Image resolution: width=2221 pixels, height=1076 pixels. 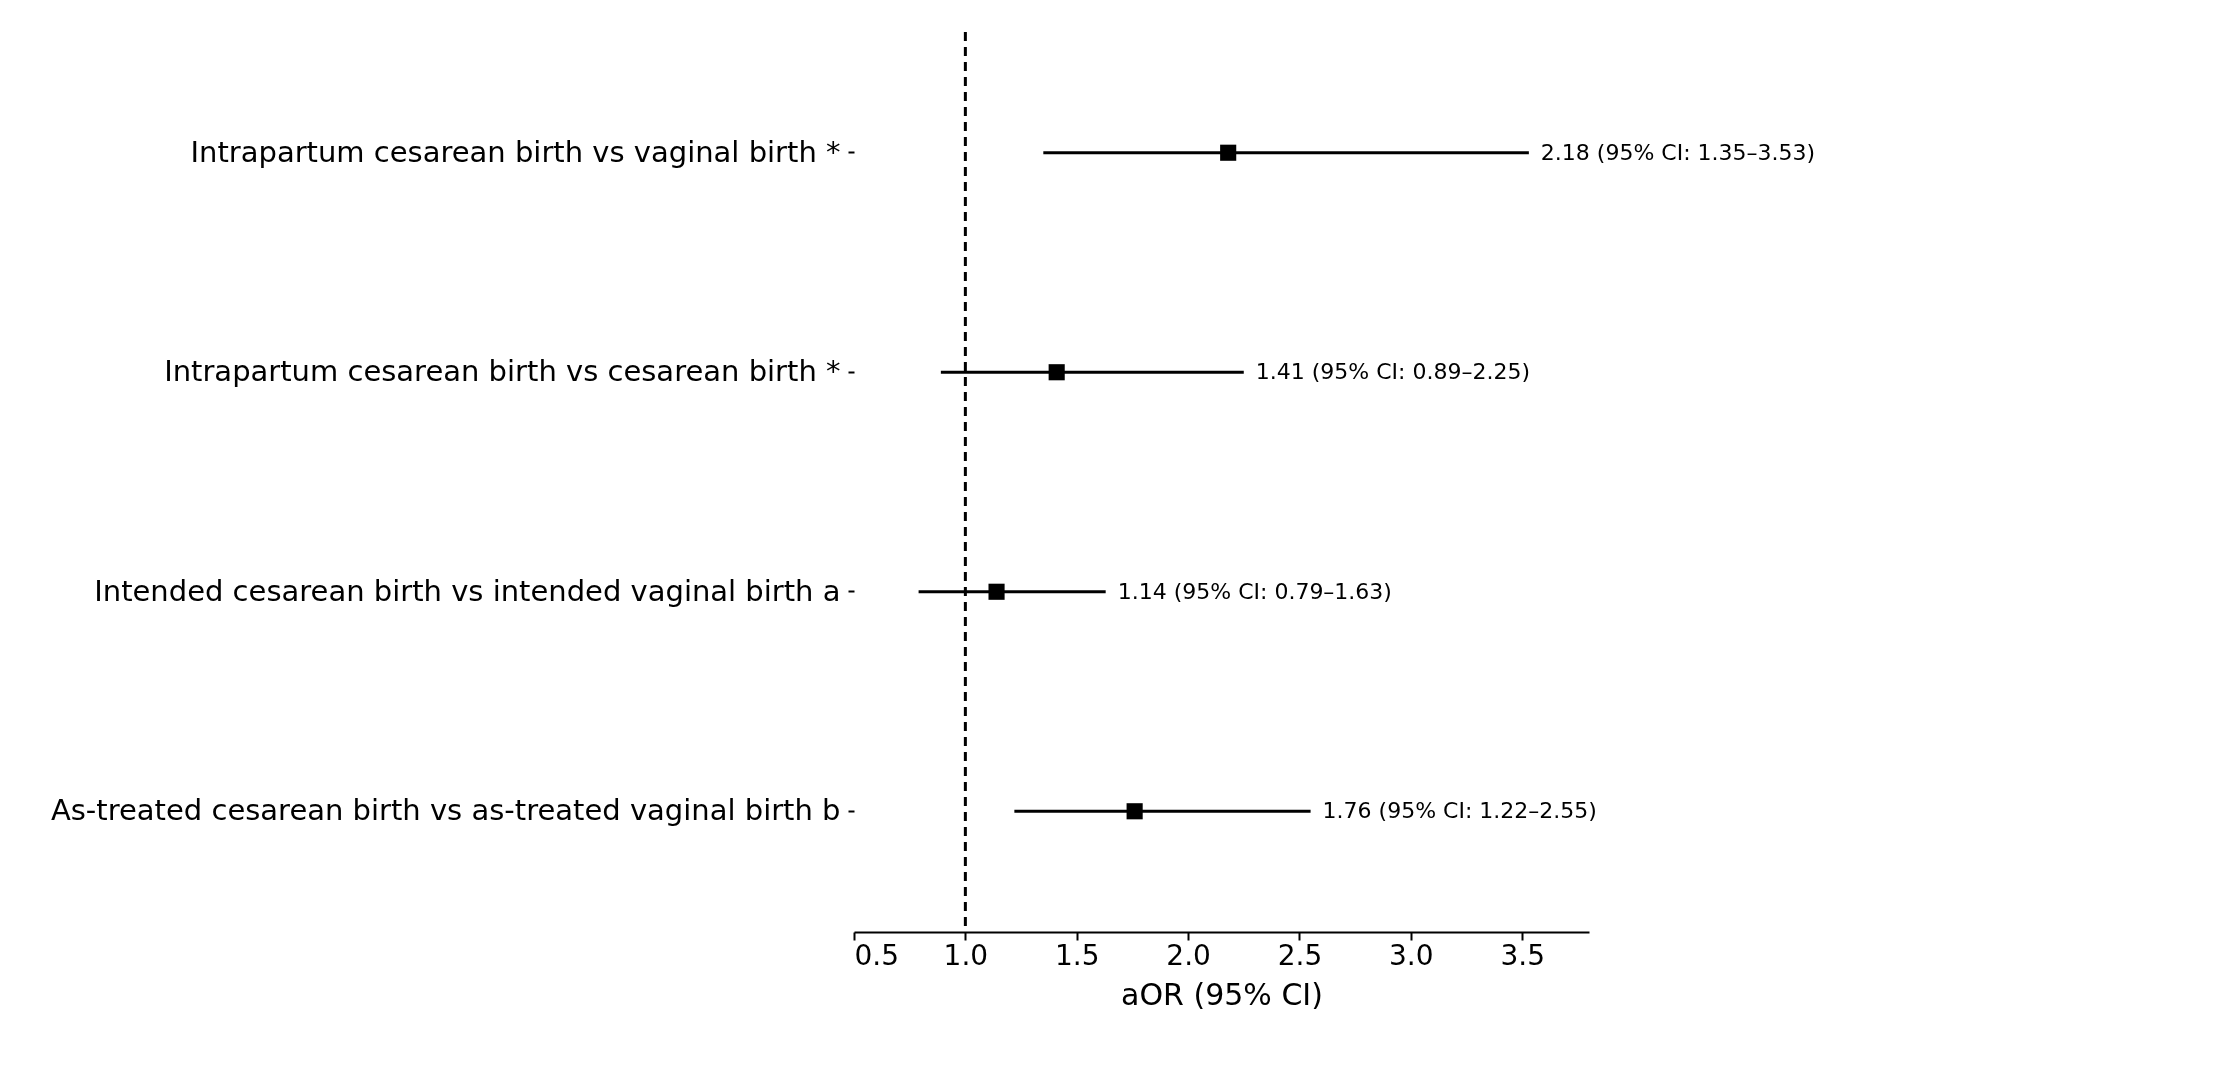 What do you see at coordinates (1522, 955) in the screenshot?
I see `x-tick-label: 3.5` at bounding box center [1522, 955].